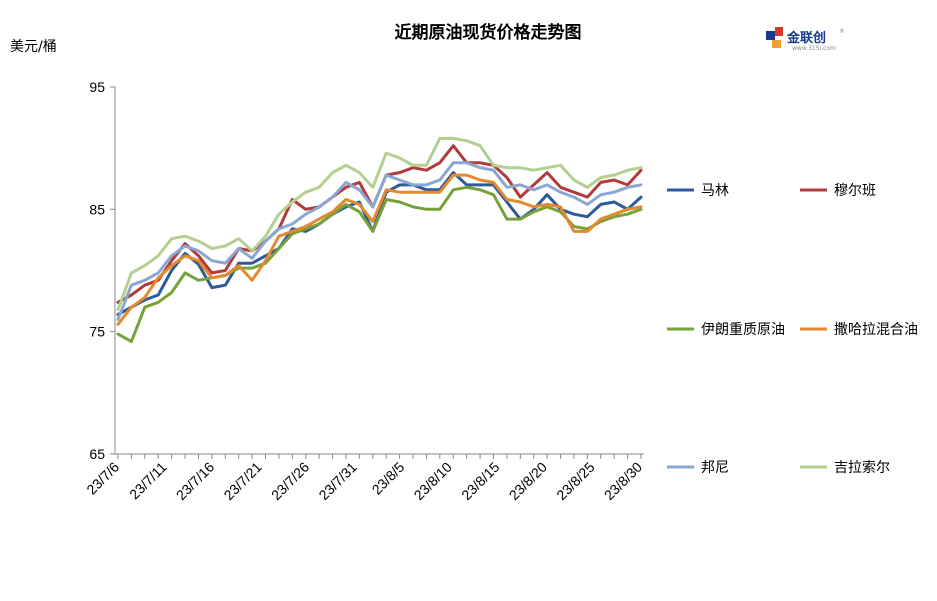 This screenshot has height=601, width=937. What do you see at coordinates (102, 478) in the screenshot?
I see `x-tick-label: 23/7/6` at bounding box center [102, 478].